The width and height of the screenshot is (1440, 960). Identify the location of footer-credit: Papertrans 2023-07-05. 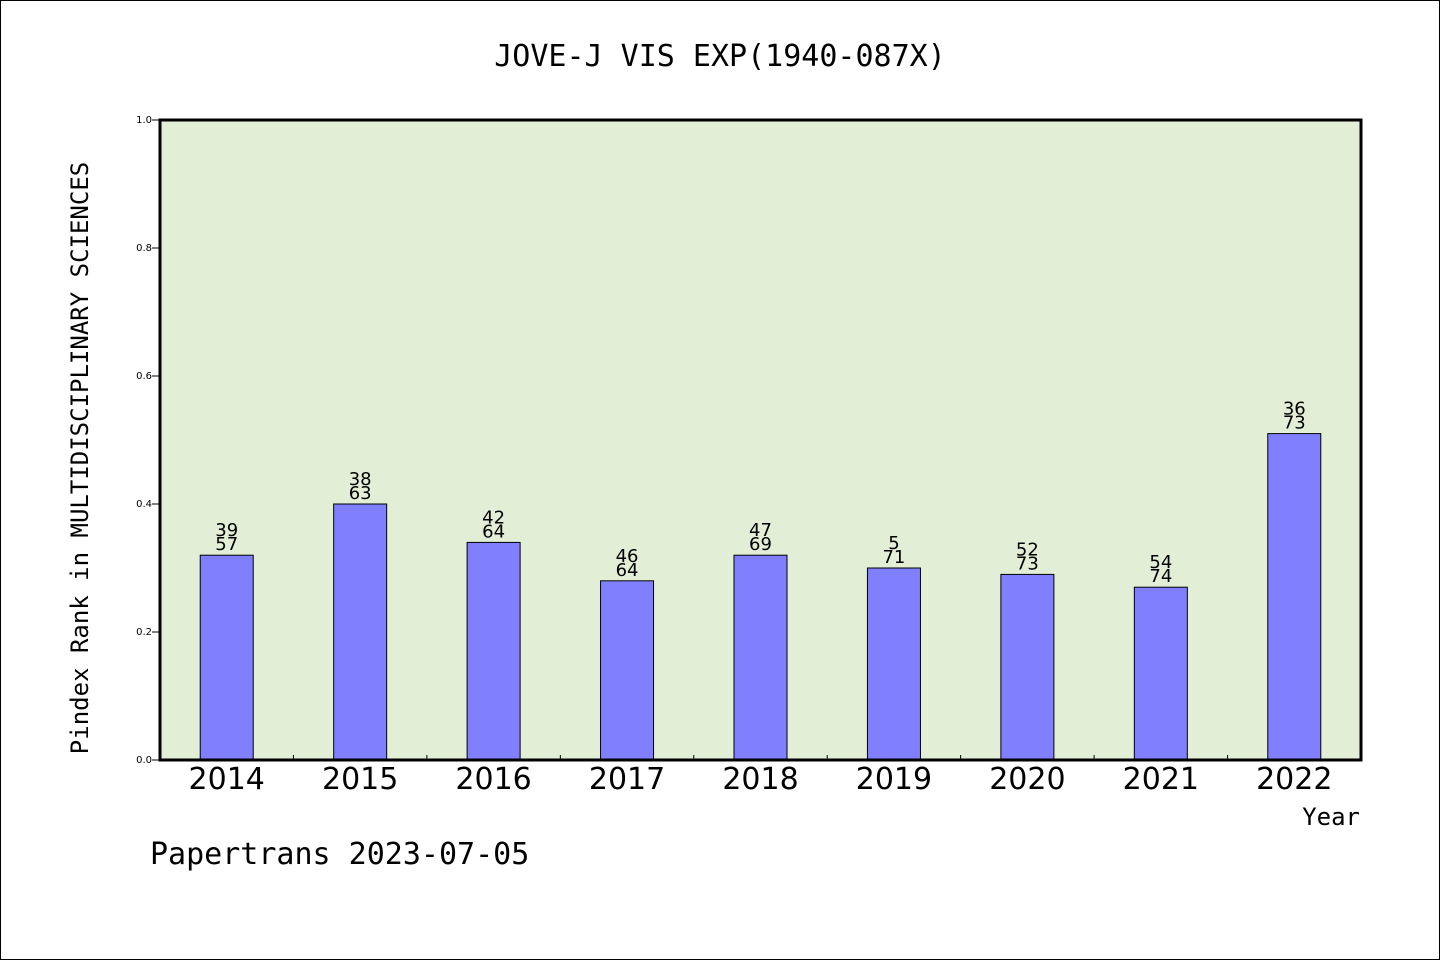
(339, 854).